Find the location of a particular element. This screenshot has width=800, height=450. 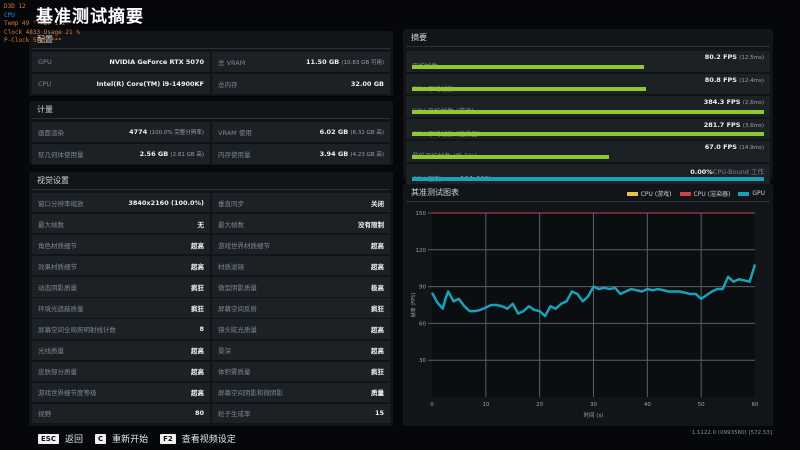

video-value: 80 is located at coordinates (199, 413).